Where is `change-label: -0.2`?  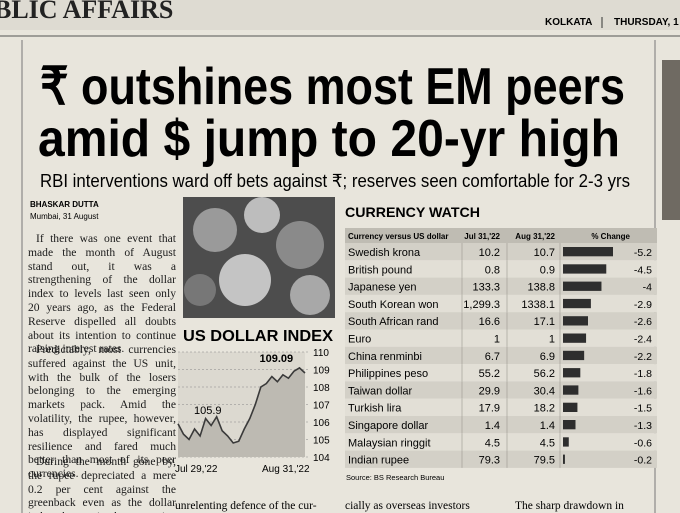 change-label: -0.2 is located at coordinates (643, 461).